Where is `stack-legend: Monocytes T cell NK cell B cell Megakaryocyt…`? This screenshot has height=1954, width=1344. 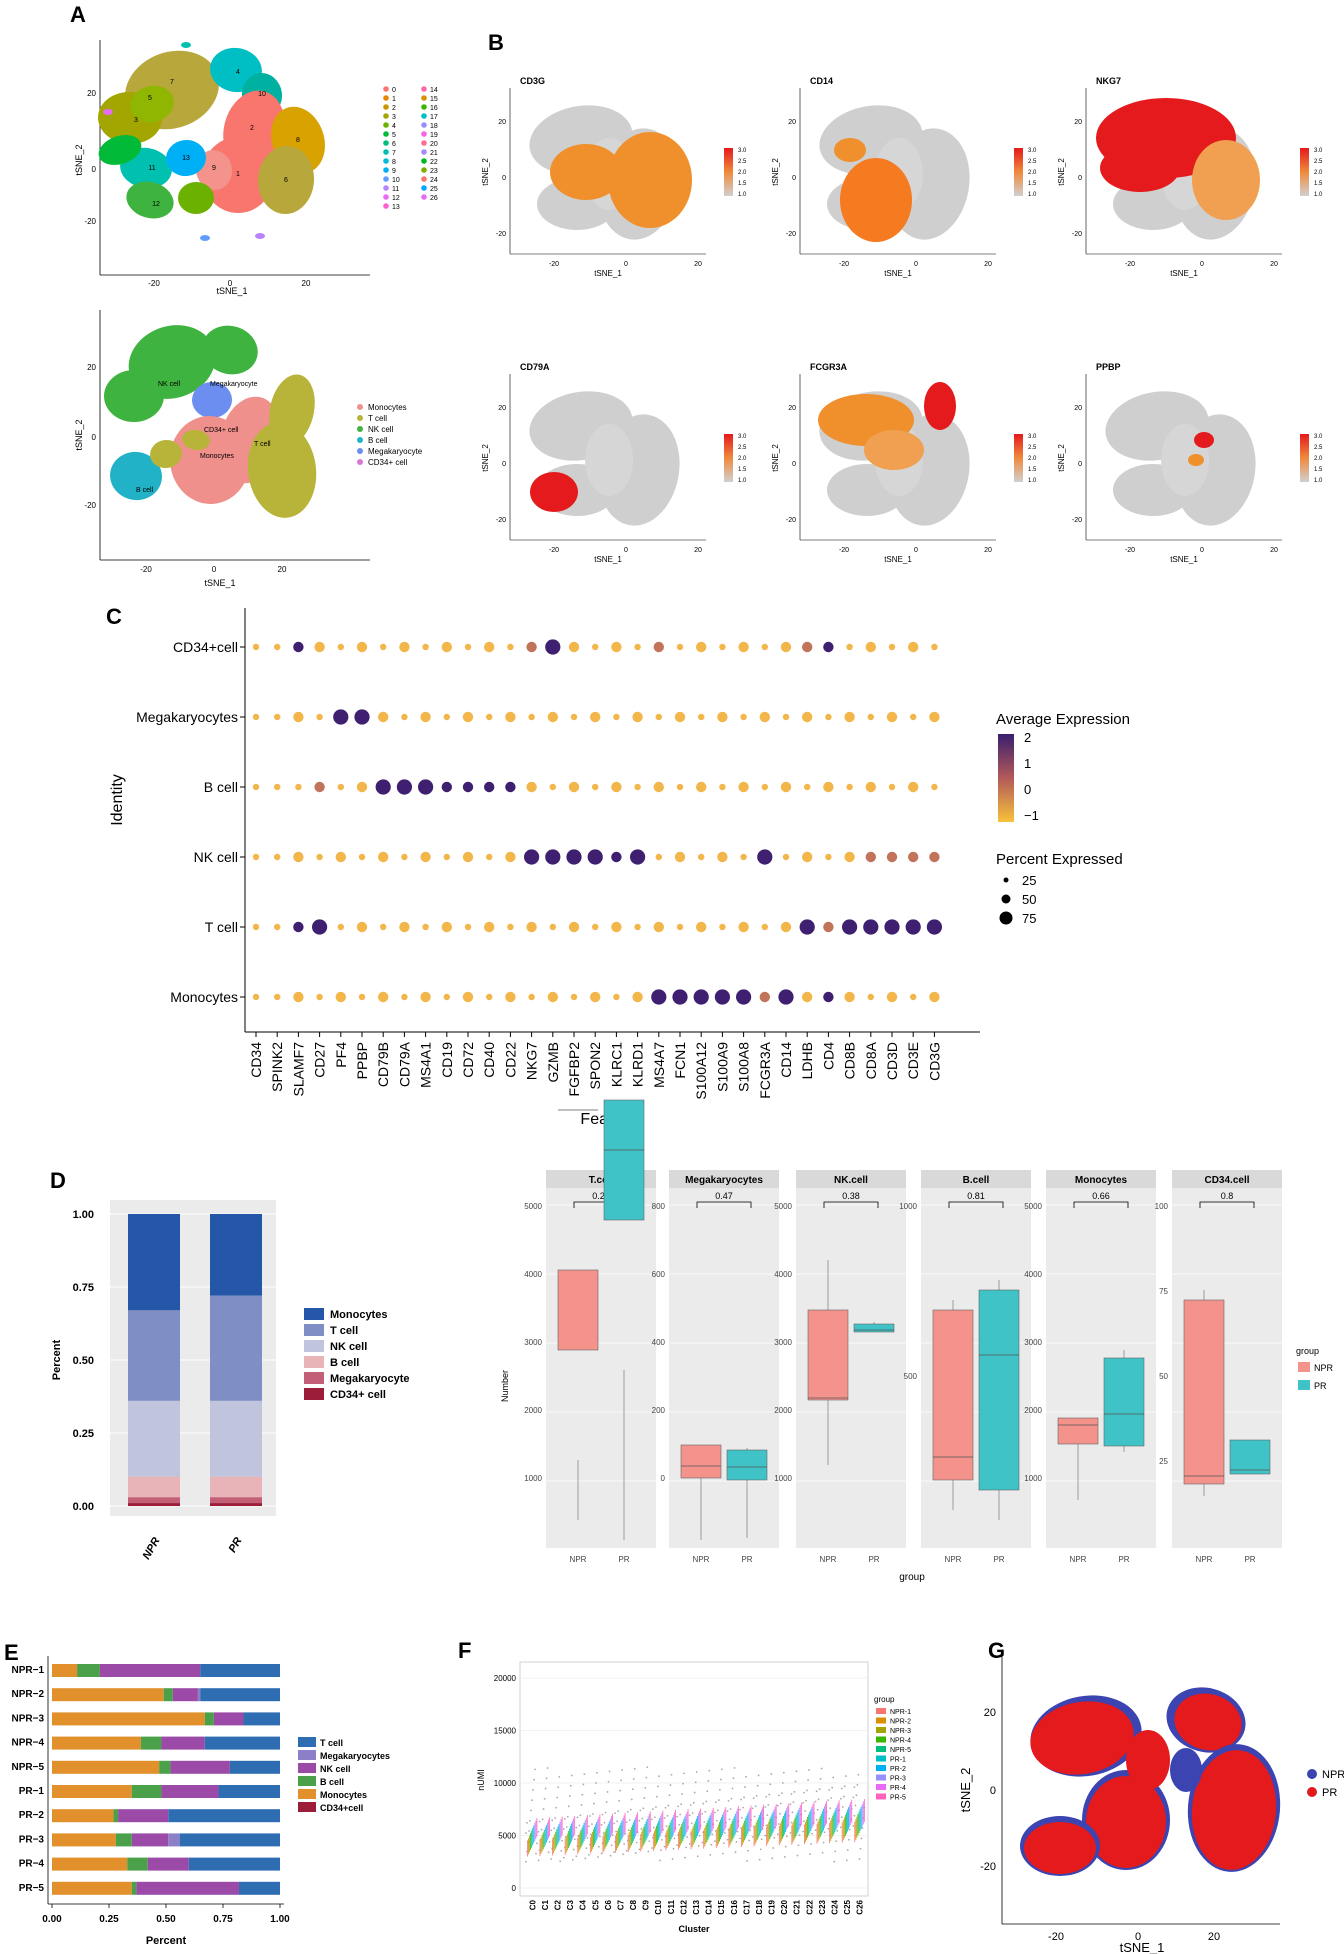 stack-legend: Monocytes T cell NK cell B cell Megakaryocyt… is located at coordinates (357, 1354).